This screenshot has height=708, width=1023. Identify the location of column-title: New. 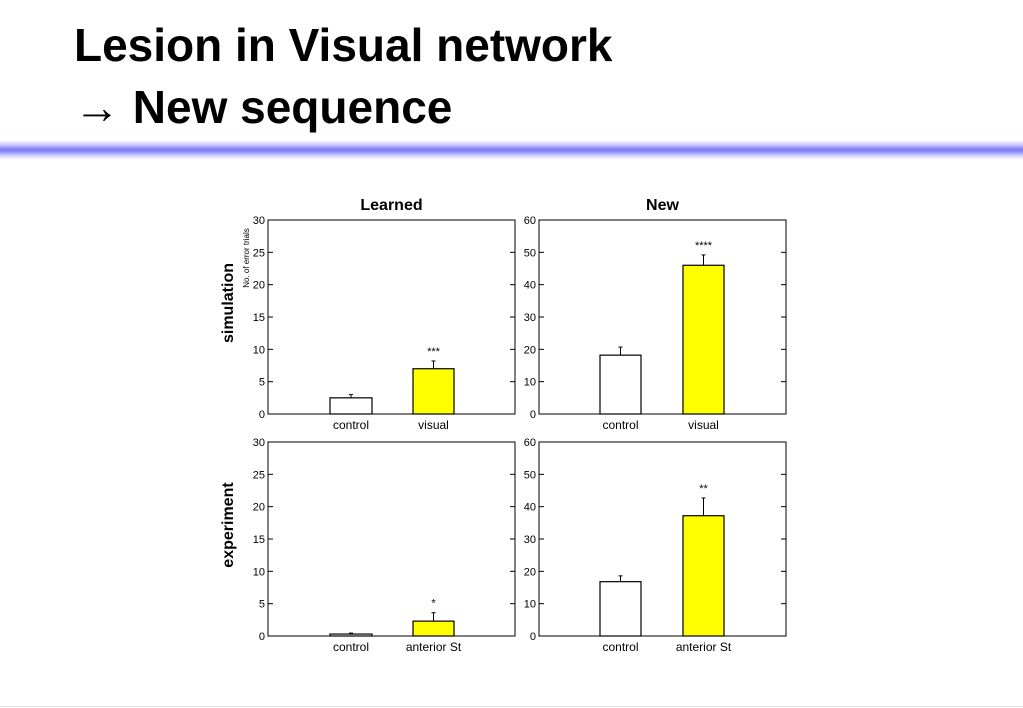
(662, 205).